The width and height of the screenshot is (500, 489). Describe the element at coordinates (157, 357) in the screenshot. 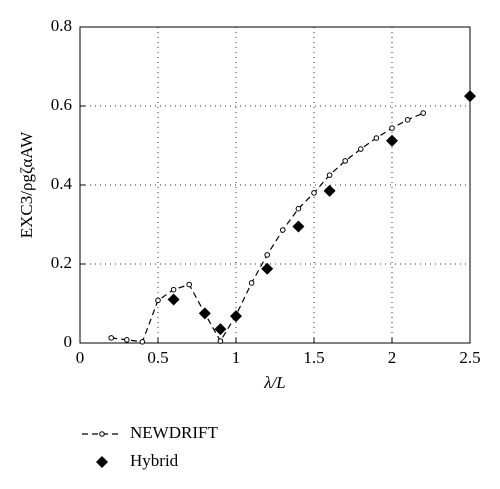

I see `x-tick-label: 0.5` at that location.